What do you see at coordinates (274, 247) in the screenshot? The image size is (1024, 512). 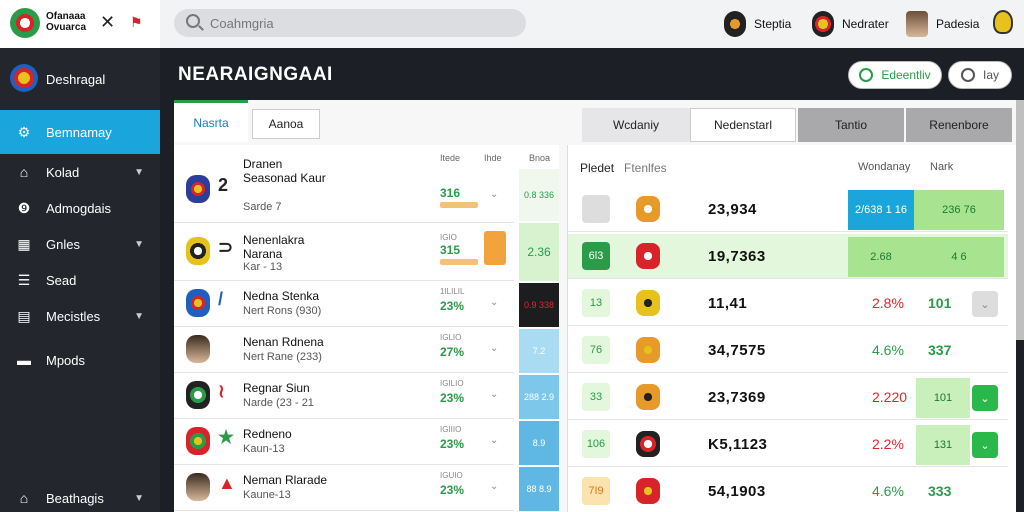 I see `row-name: Nenenlakra Narana` at bounding box center [274, 247].